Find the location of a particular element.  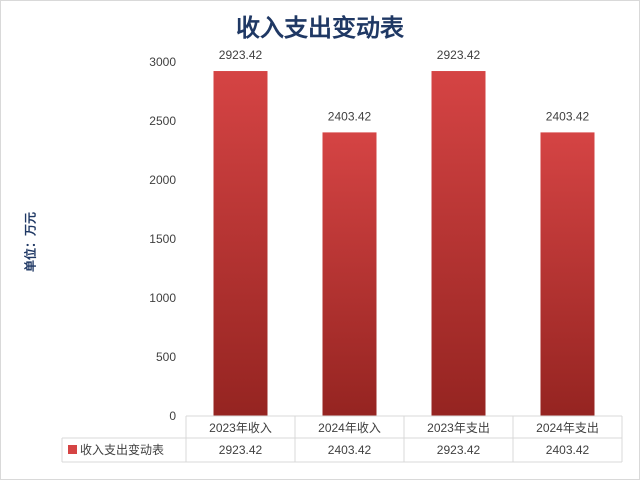

y-tick-label: 2000 is located at coordinates (162, 180).